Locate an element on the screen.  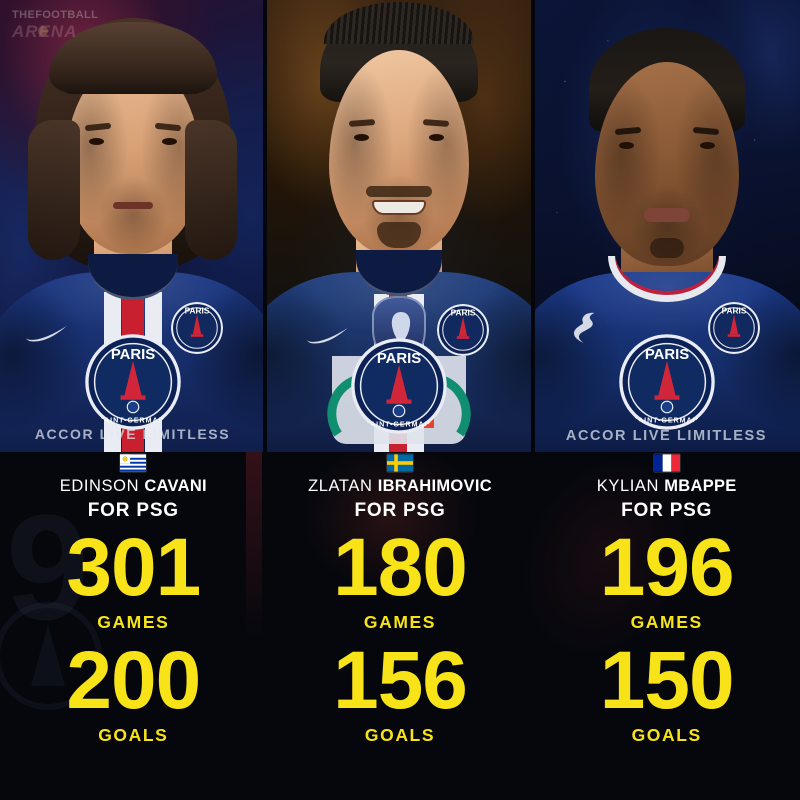
player-name-mbappe: KYLIAN MBAPPE is located at coordinates (666, 486).